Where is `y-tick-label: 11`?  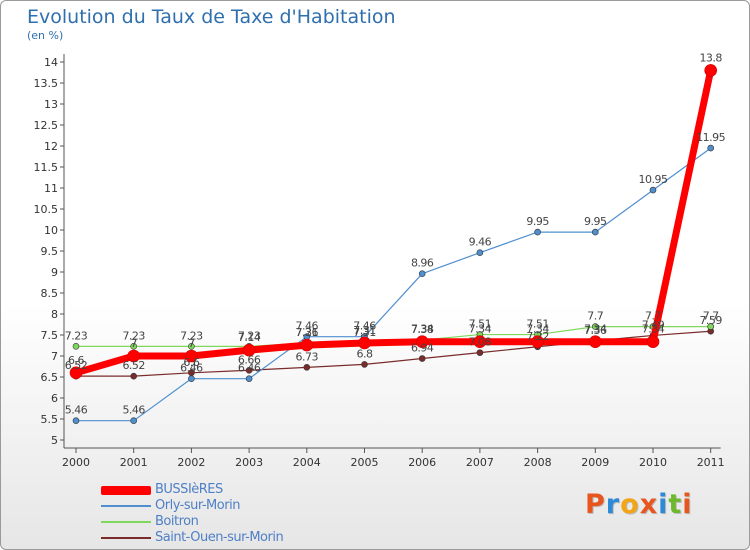 y-tick-label: 11 is located at coordinates (51, 188).